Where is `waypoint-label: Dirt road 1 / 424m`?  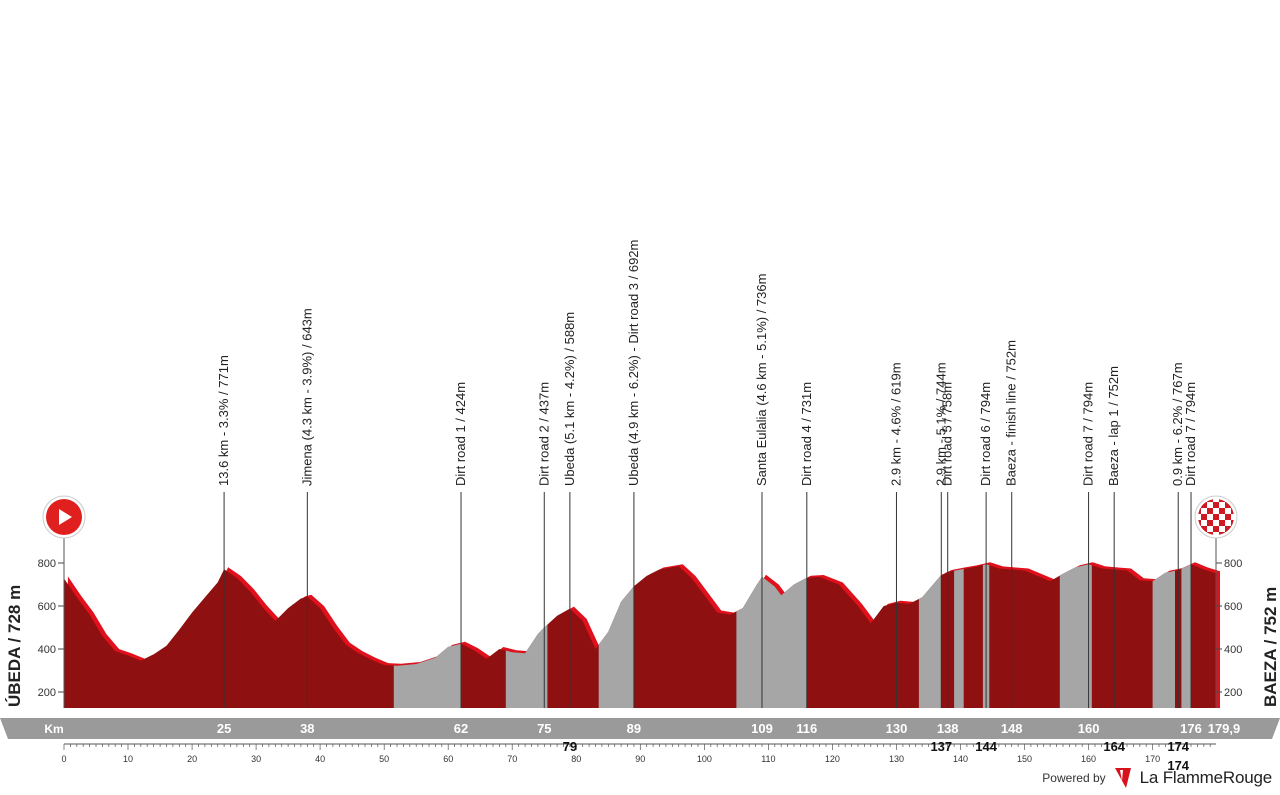 waypoint-label: Dirt road 1 / 424m is located at coordinates (460, 434).